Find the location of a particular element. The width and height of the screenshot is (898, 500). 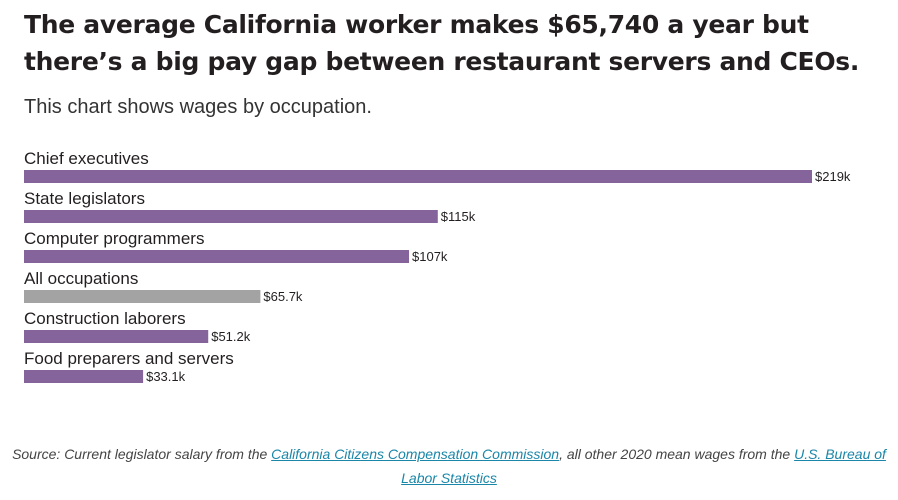

bar-computer-programmers is located at coordinates (217, 256).